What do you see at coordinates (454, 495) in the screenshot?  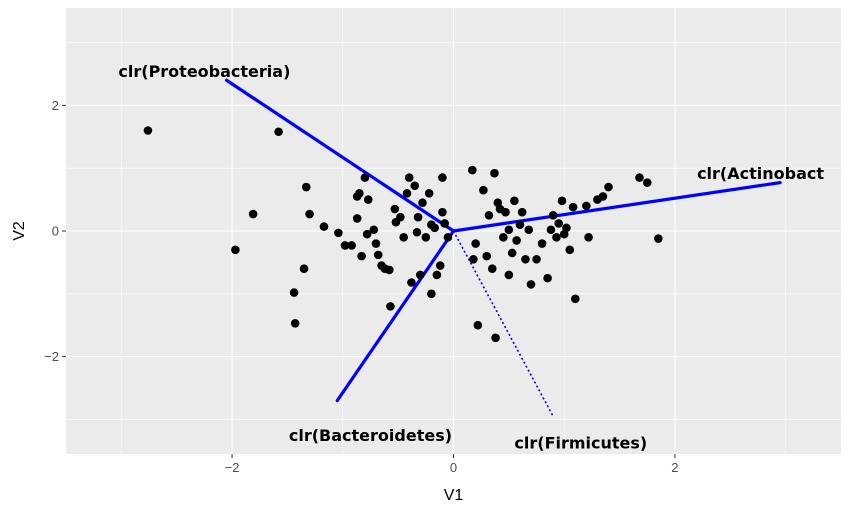 I see `x-axis-title: V1` at bounding box center [454, 495].